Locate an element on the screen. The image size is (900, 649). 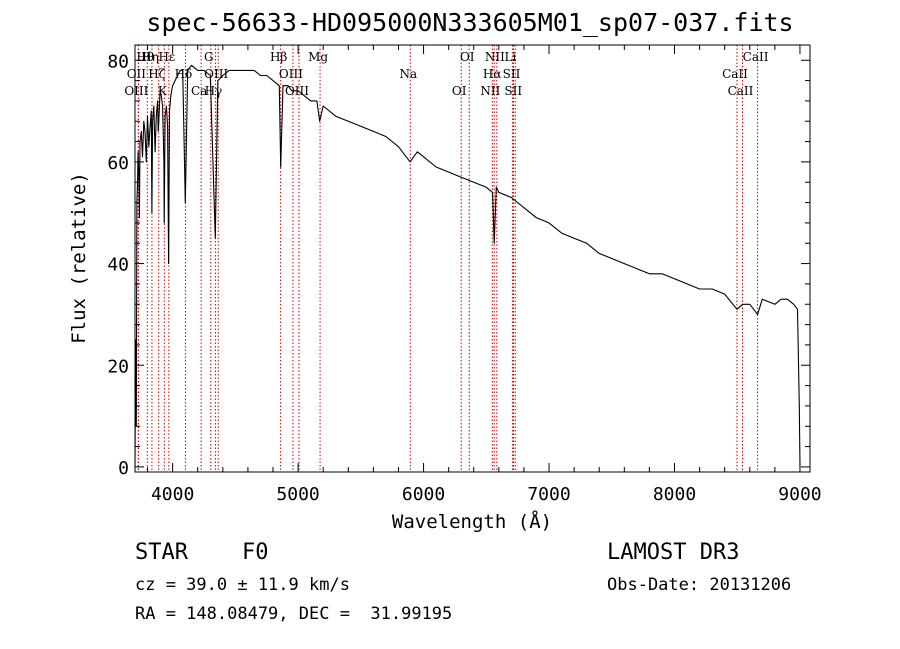
x-tick-label: 6000 is located at coordinates (423, 494).